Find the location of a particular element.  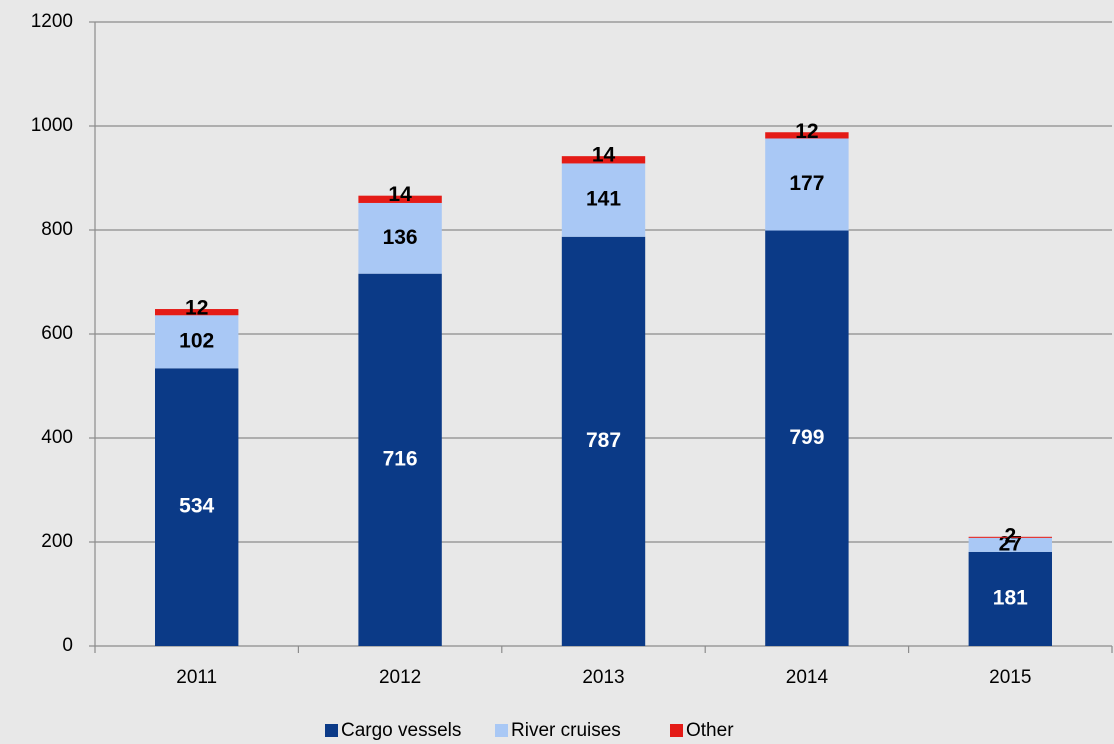

data-label: 102 is located at coordinates (196, 340).